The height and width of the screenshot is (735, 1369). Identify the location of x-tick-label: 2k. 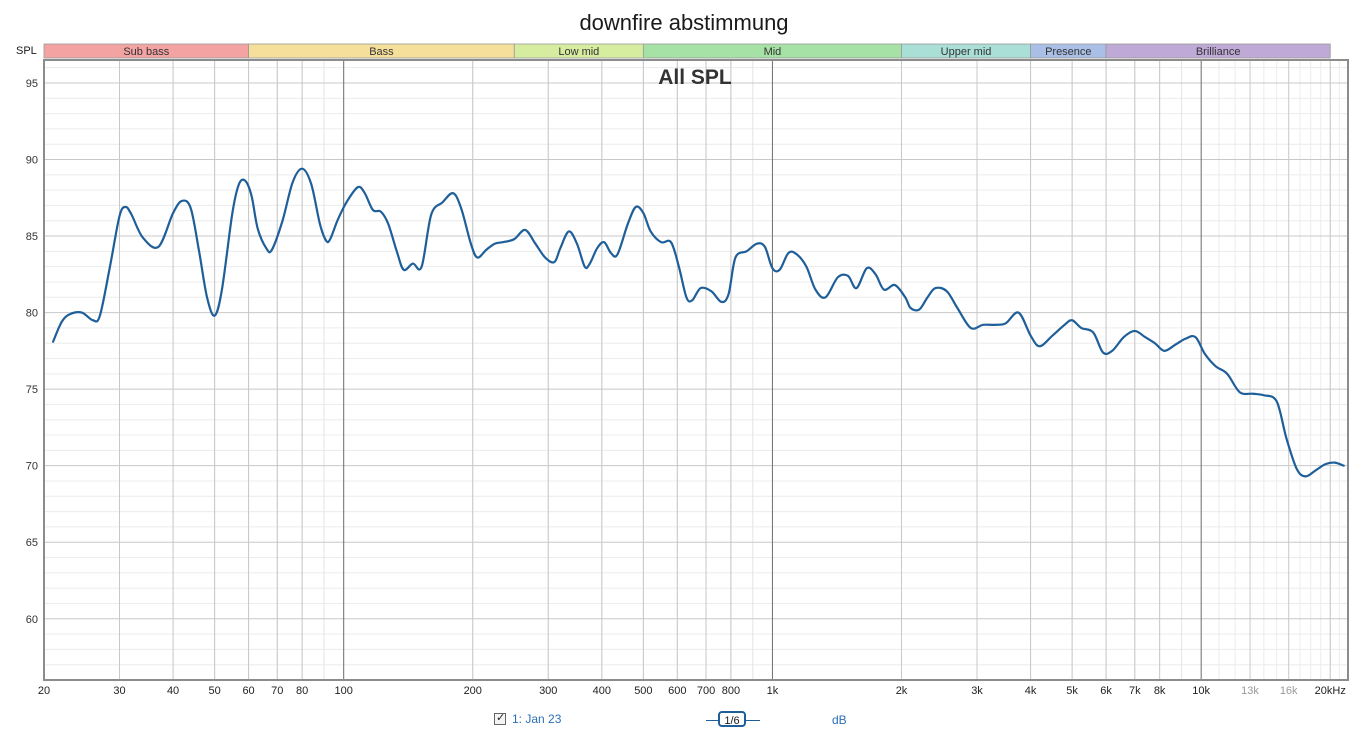
(902, 691).